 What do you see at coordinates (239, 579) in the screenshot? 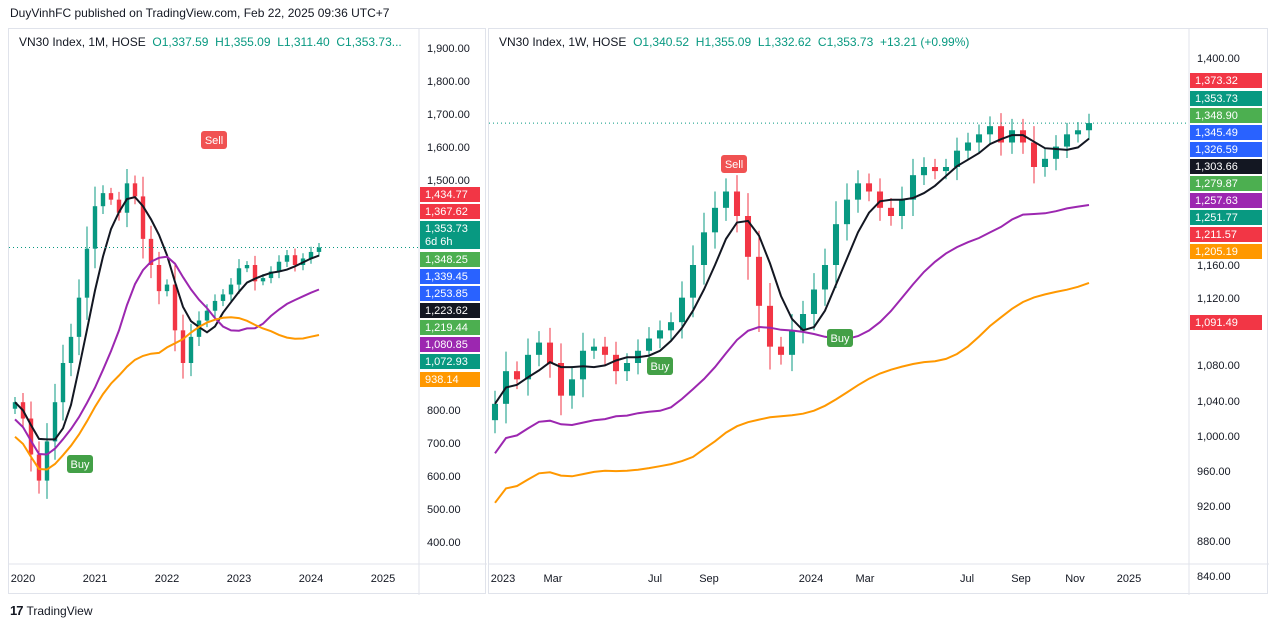
I see `x-tick-label: 2023` at bounding box center [239, 579].